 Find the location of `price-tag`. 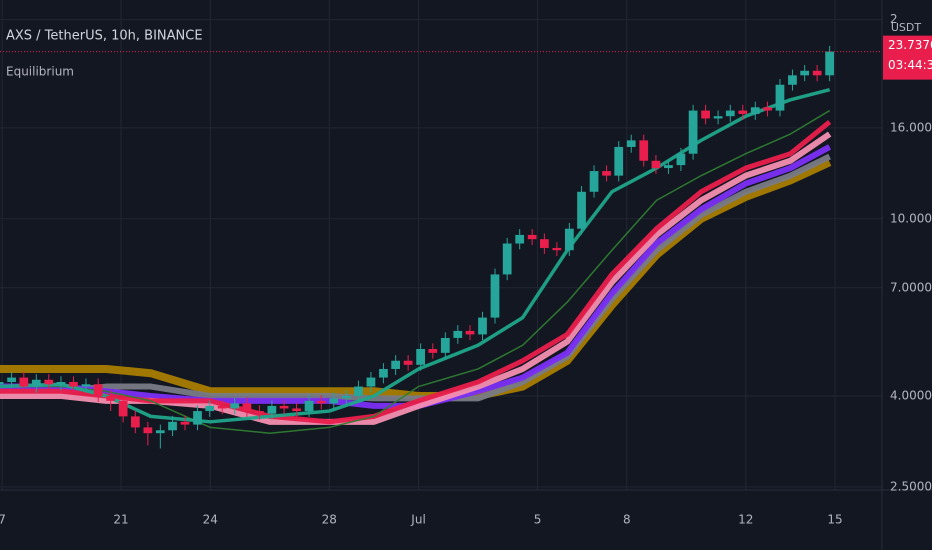

price-tag is located at coordinates (907, 57).